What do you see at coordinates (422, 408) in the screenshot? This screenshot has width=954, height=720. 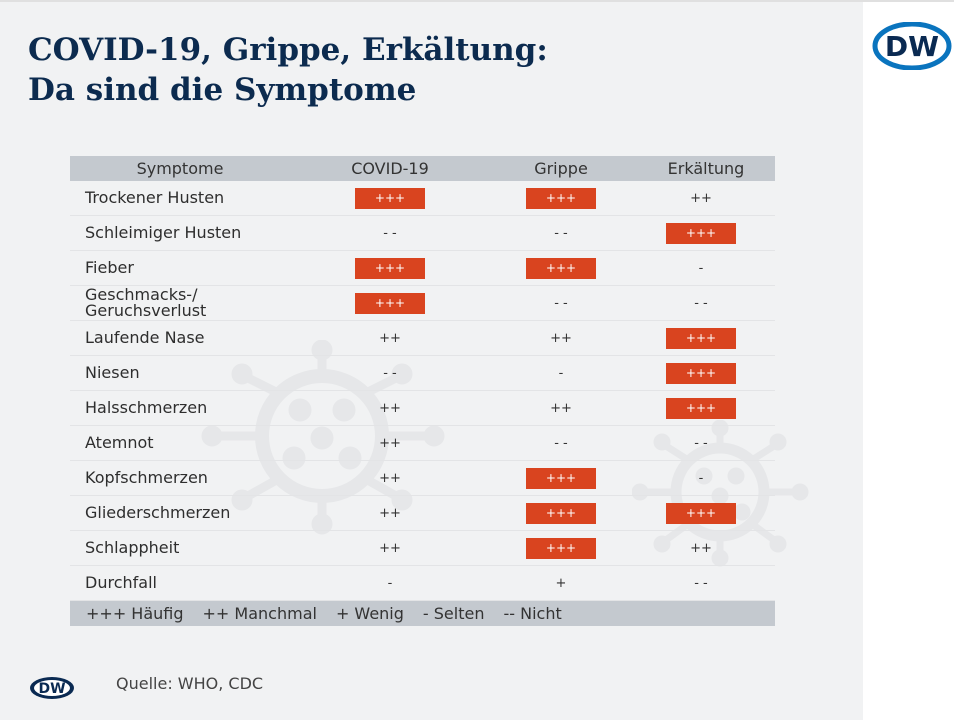 I see `table-row: Halsschmerzen ++ ++ +++` at bounding box center [422, 408].